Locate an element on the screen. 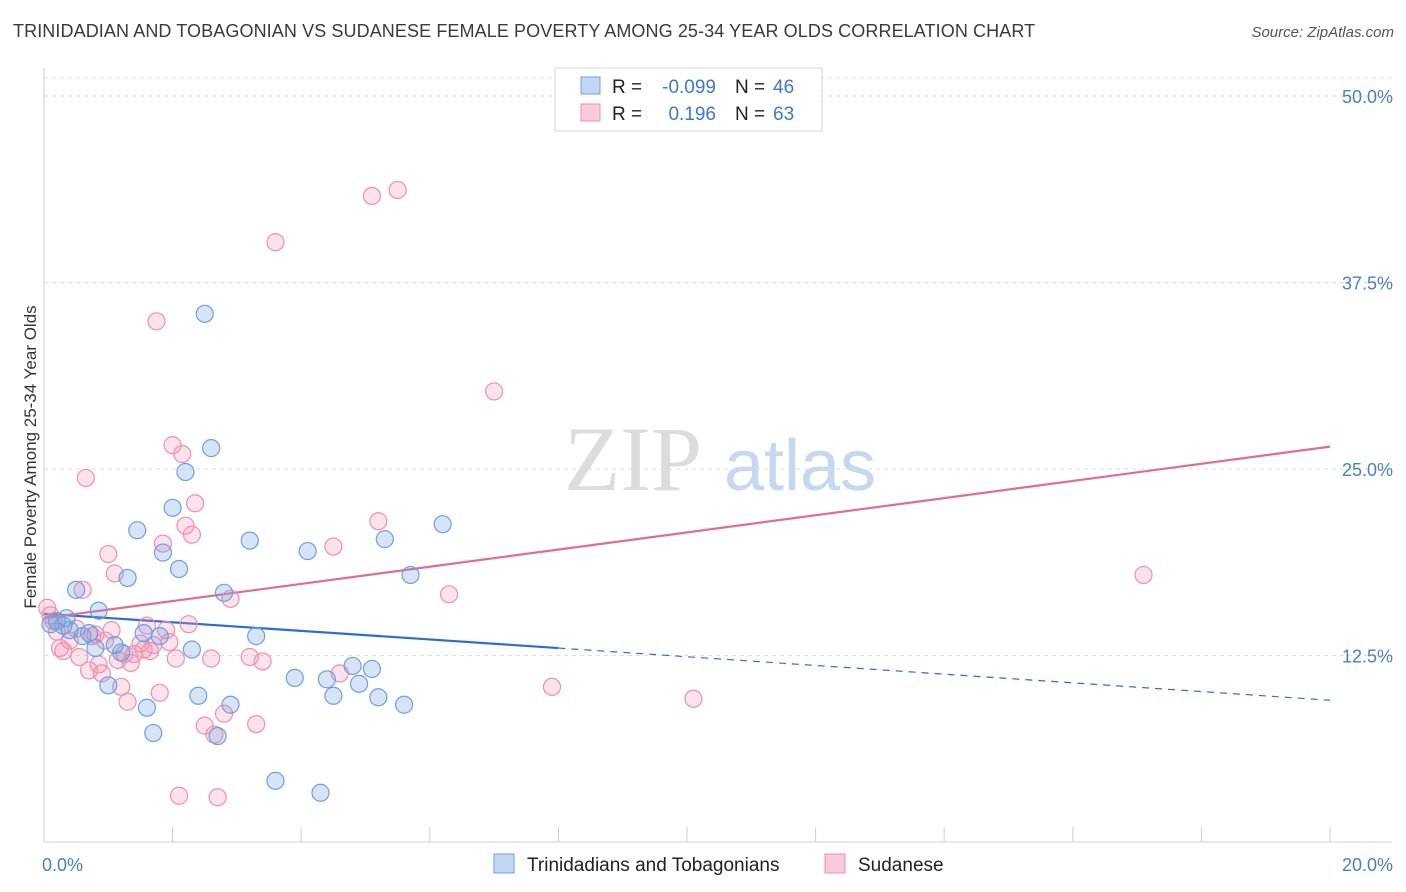 The height and width of the screenshot is (892, 1406). bottom-legend-swatch-trinidadian is located at coordinates (504, 863).